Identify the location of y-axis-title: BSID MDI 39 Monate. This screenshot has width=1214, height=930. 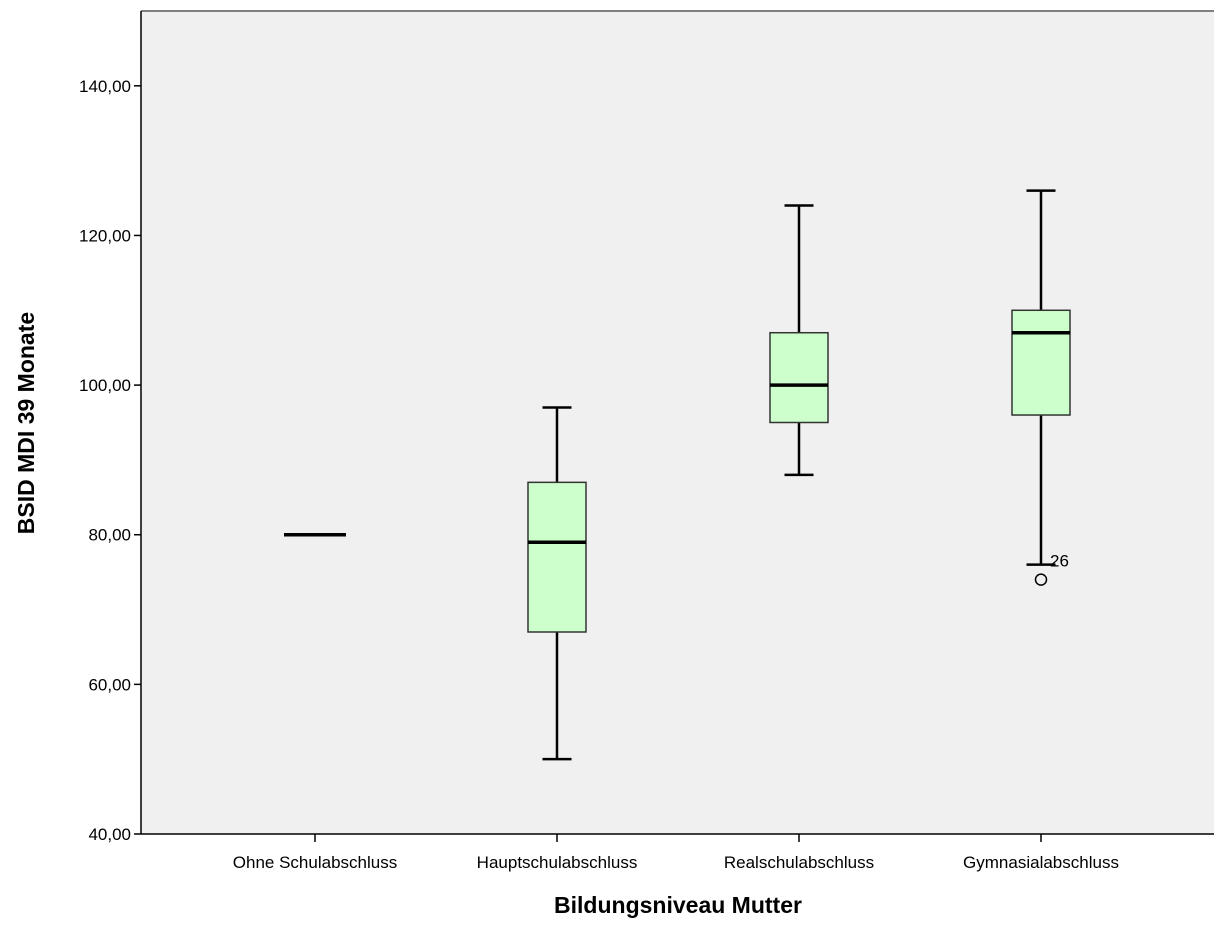
(26, 423).